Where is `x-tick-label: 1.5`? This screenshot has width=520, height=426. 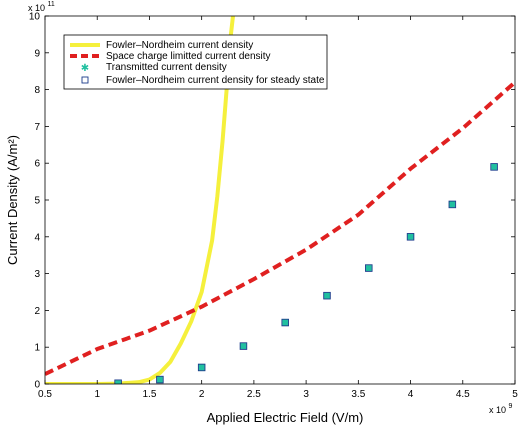 x-tick-label: 1.5 is located at coordinates (149, 394).